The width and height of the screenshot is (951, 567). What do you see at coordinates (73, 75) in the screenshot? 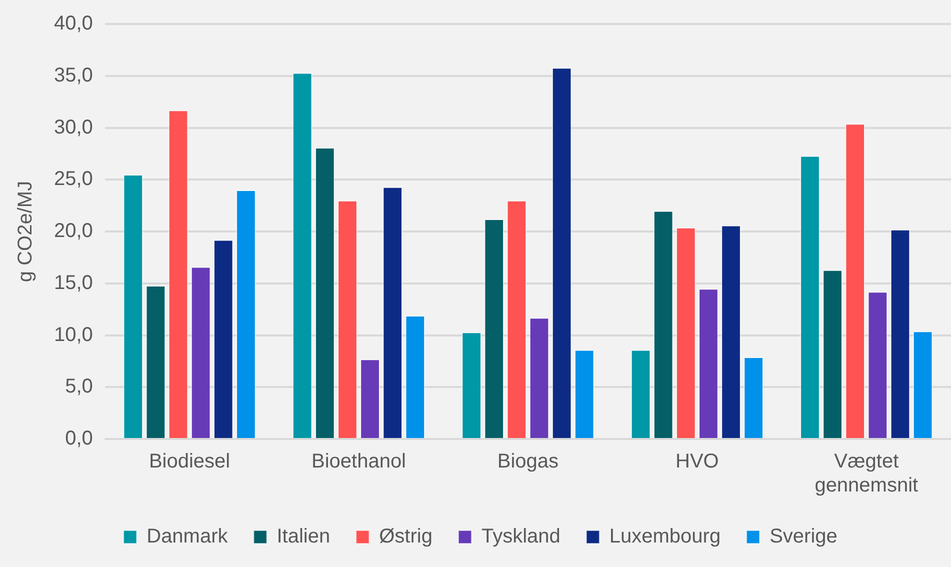
I see `y-tick-label: 35,0` at bounding box center [73, 75].